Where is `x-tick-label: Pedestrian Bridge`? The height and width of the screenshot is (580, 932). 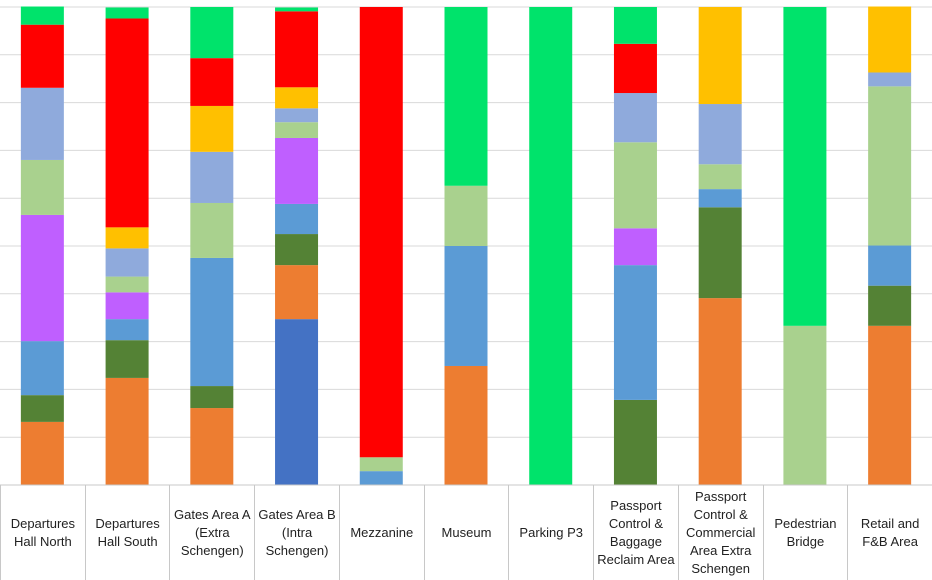
x-tick-label: Pedestrian Bridge is located at coordinates (805, 532).